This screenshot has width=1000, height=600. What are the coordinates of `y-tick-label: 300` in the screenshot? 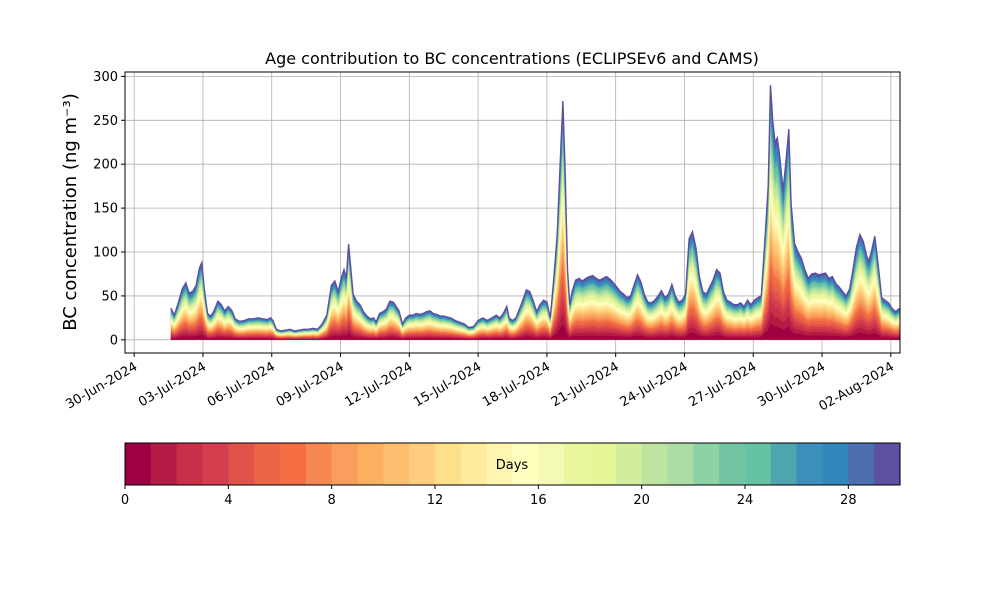 It's located at (105, 77).